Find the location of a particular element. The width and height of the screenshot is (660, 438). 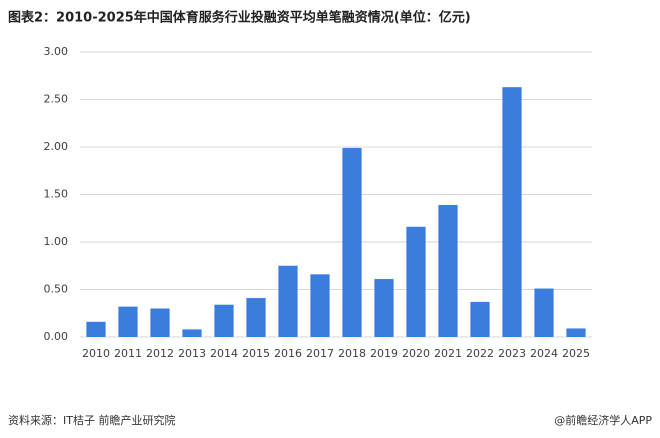

x-tick-label: 2013 is located at coordinates (192, 353).